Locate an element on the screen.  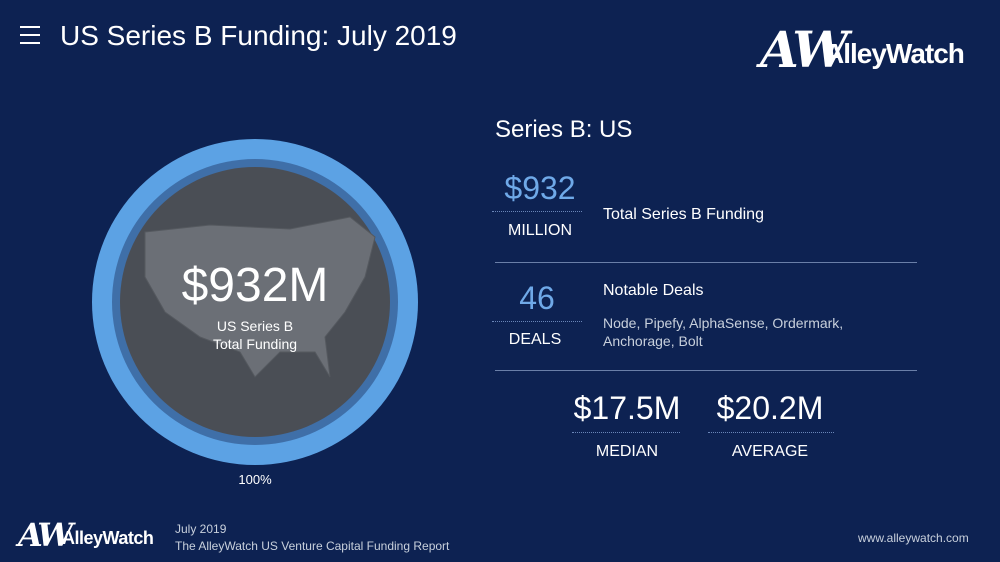
circle-line: US Series B is located at coordinates (255, 326).